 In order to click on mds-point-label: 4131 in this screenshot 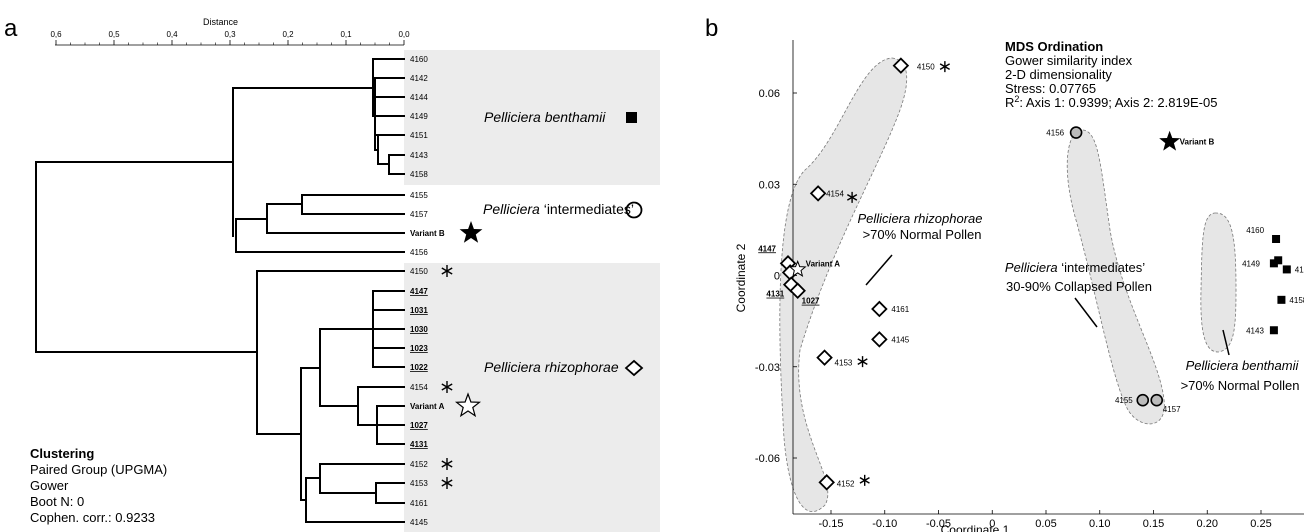, I will do `click(775, 294)`.